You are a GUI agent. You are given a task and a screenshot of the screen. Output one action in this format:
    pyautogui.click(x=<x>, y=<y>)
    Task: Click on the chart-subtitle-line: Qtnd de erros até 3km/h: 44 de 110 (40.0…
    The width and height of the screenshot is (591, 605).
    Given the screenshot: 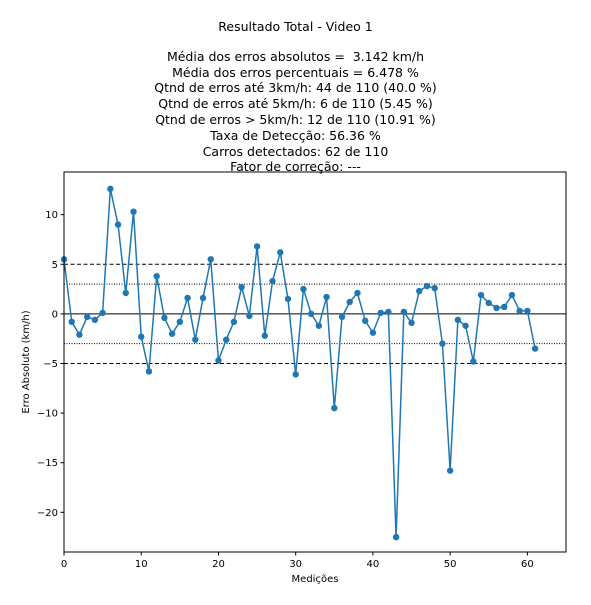 What is the action you would take?
    pyautogui.click(x=295, y=88)
    